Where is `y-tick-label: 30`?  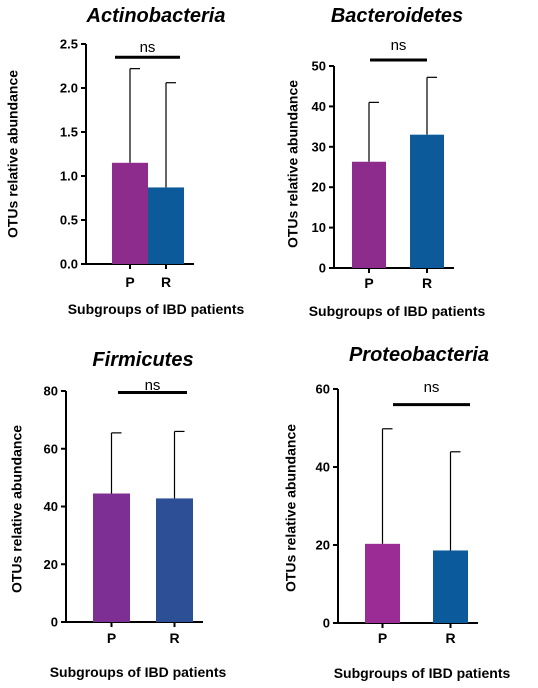 y-tick-label: 30 is located at coordinates (319, 146).